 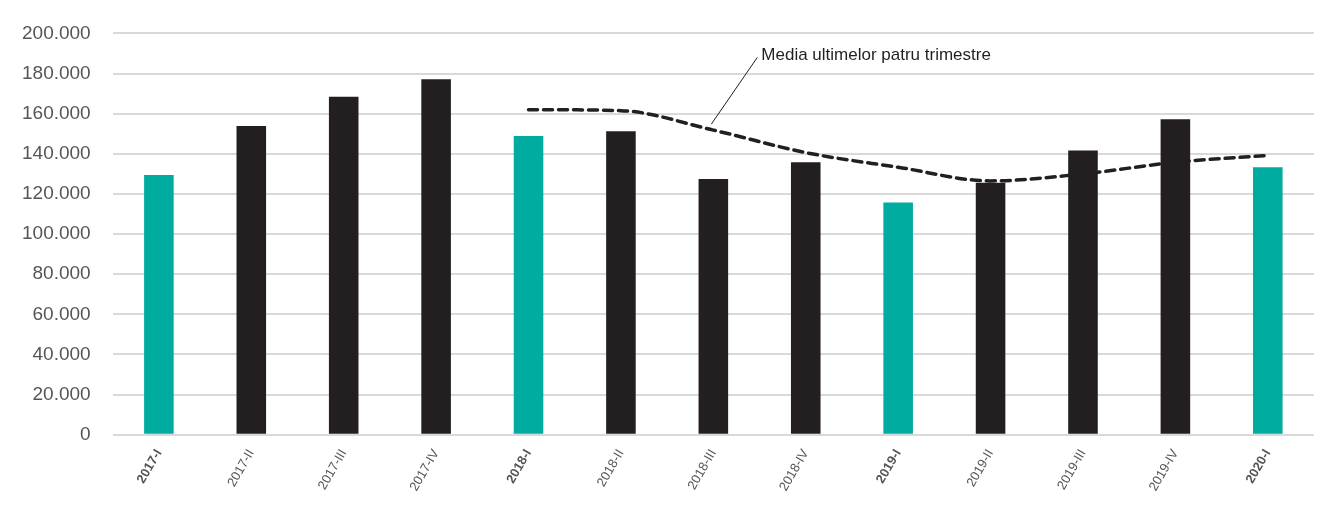 I want to click on y-tick-label: 60.000, so click(x=61, y=313).